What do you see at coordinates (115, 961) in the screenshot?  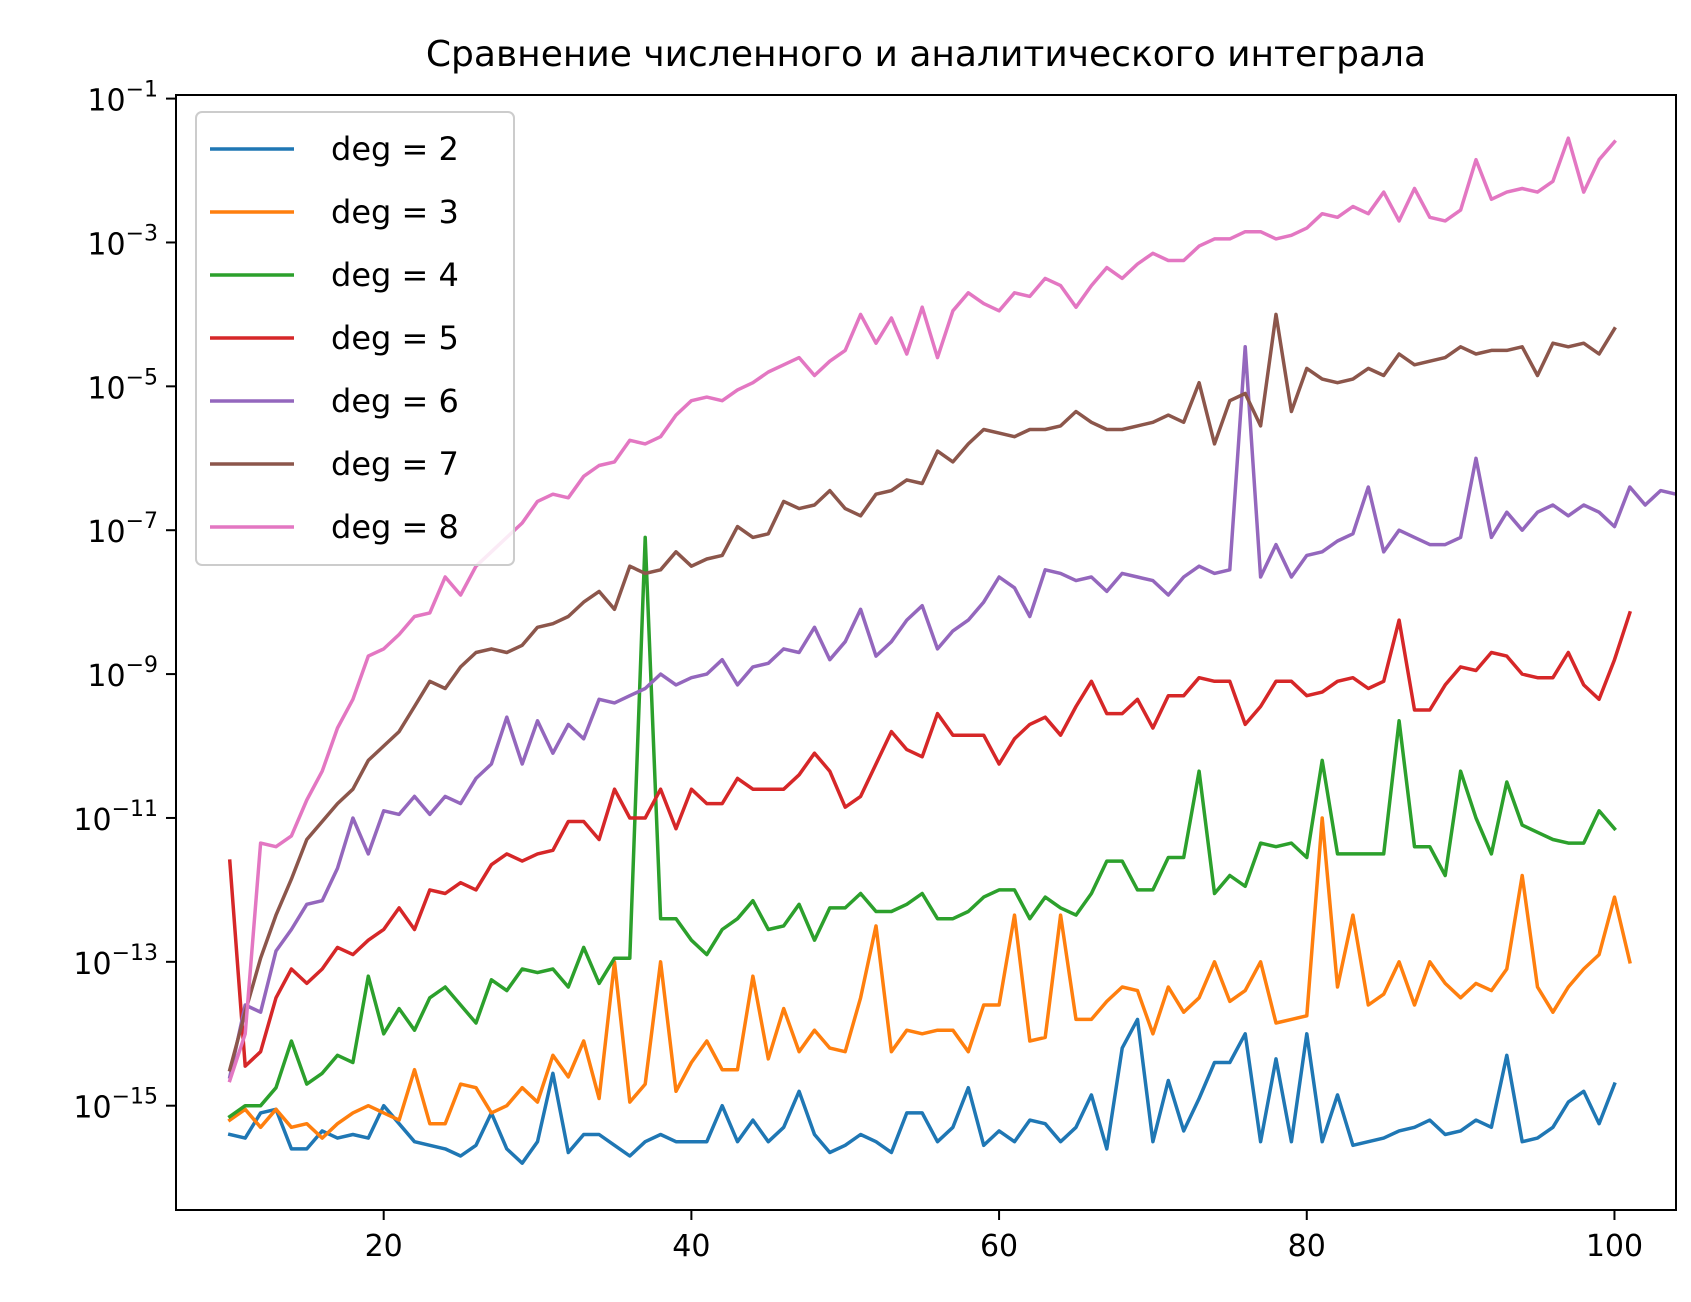 I see `y-tick-label: 10⁻¹³` at bounding box center [115, 961].